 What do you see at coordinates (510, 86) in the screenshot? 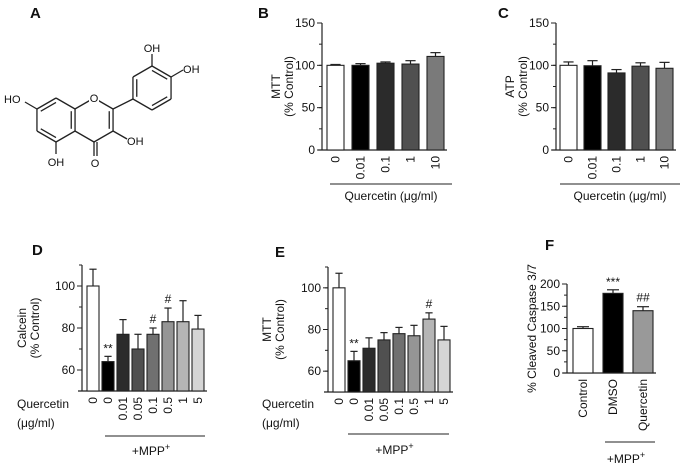
I see `y-axis-label-line: ATP` at bounding box center [510, 86].